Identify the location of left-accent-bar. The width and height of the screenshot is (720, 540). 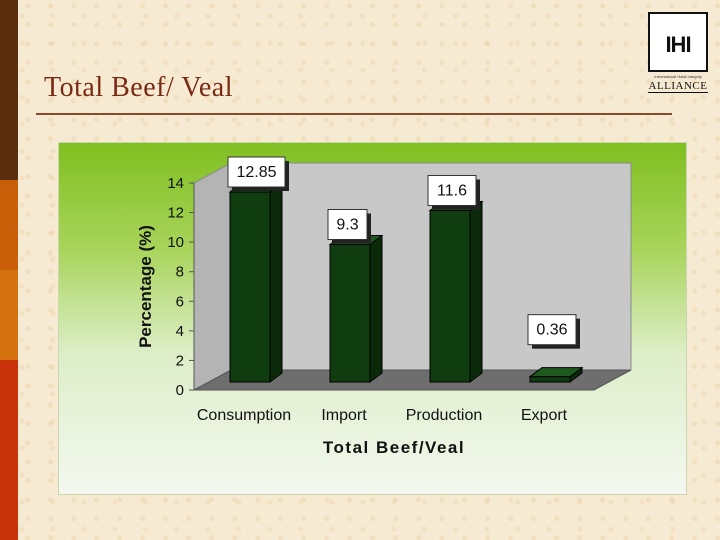
(9, 270).